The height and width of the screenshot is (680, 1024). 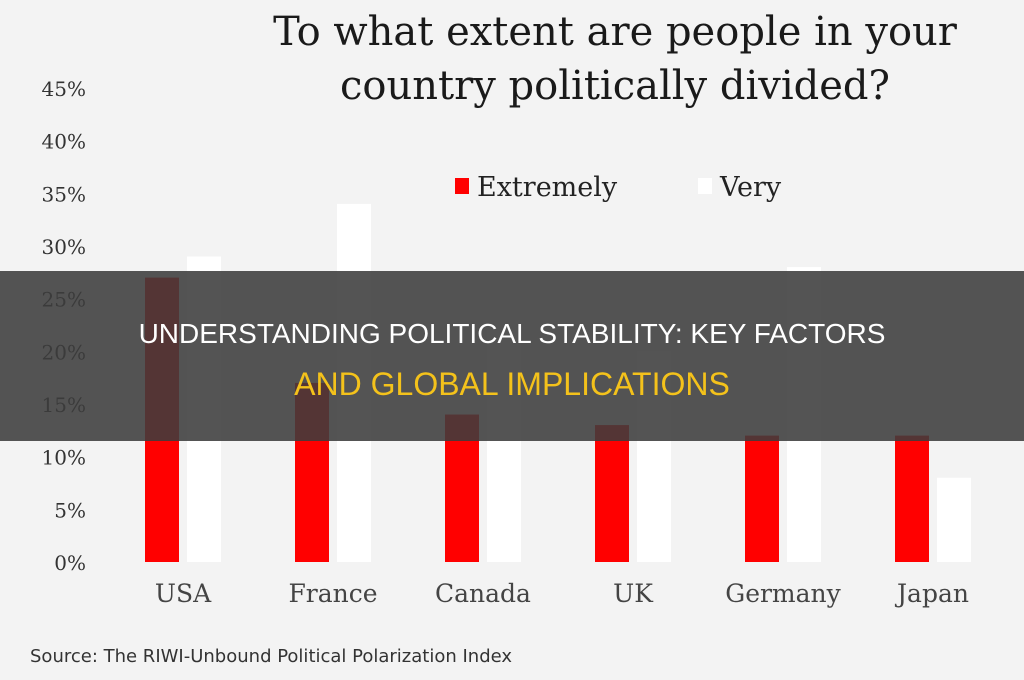 What do you see at coordinates (615, 86) in the screenshot?
I see `chart-title-line-2: country politically divided?` at bounding box center [615, 86].